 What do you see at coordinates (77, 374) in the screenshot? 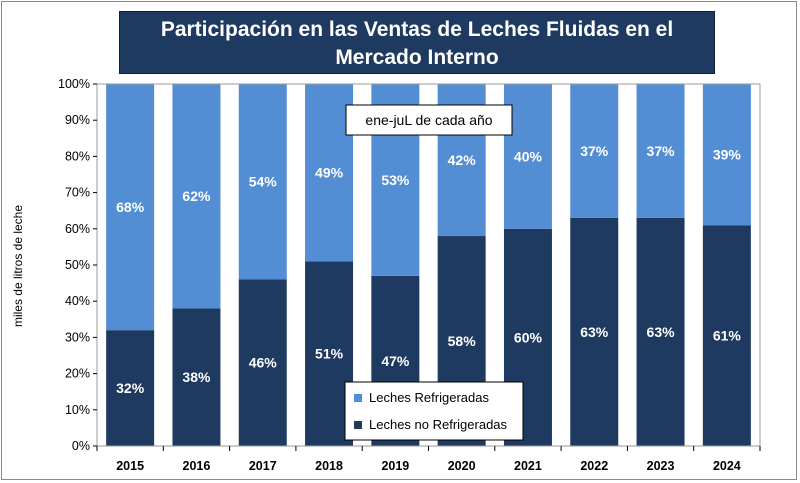
I see `y-tick-label: 20%` at bounding box center [77, 374].